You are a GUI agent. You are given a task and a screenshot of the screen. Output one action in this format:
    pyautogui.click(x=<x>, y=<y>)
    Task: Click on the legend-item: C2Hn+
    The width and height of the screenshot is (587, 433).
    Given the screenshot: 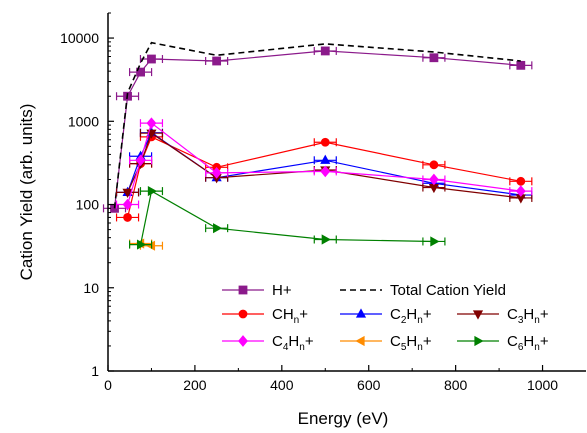 What is the action you would take?
    pyautogui.click(x=386, y=316)
    